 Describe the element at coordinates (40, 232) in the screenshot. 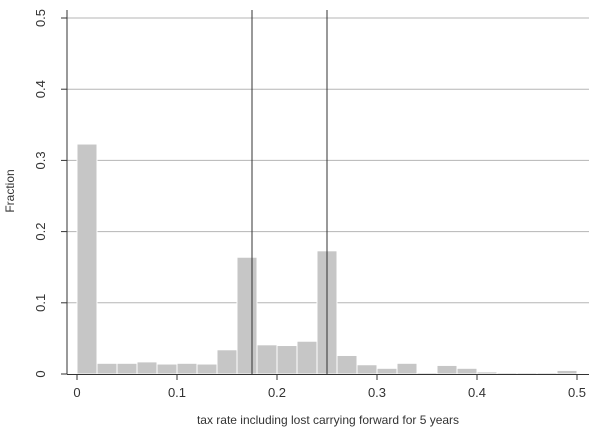

I see `y-tick-label-2: 0.2` at that location.